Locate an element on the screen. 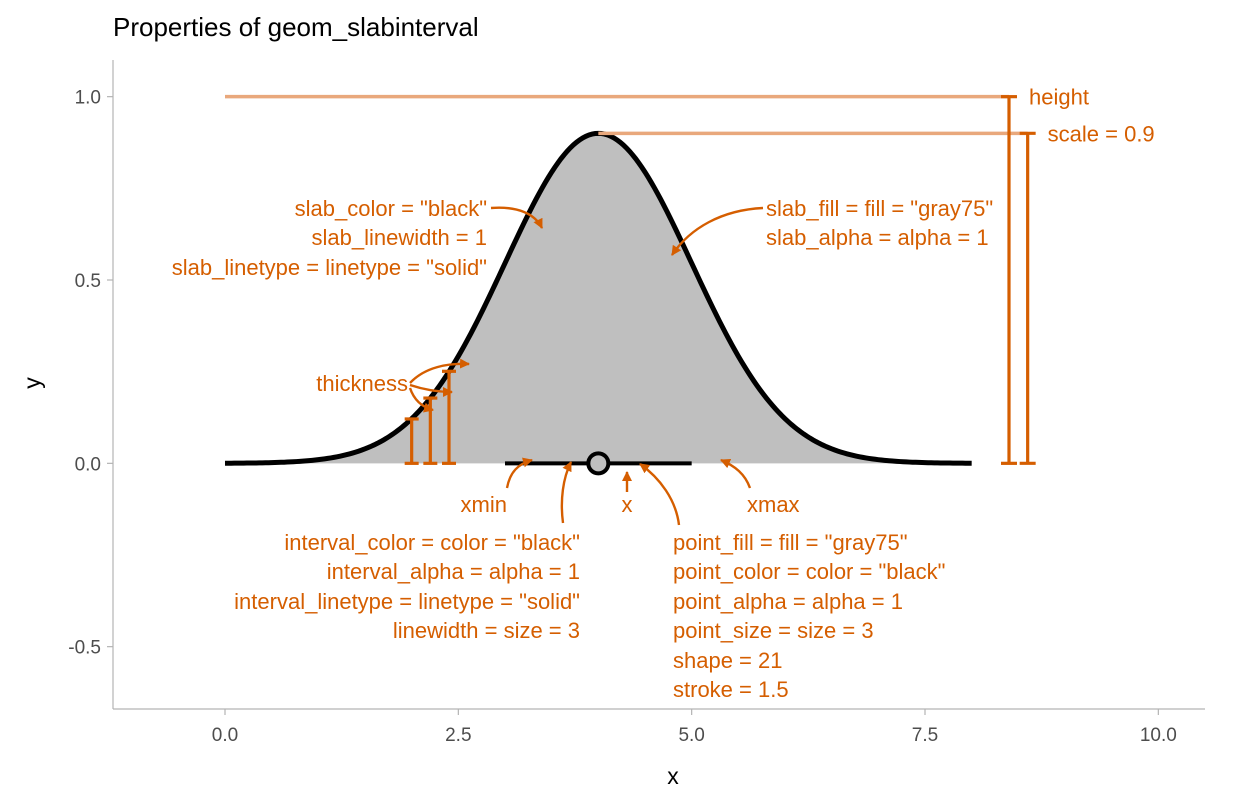 The height and width of the screenshot is (806, 1248). annotation-point-size: point_size = size = 3 is located at coordinates (773, 630).